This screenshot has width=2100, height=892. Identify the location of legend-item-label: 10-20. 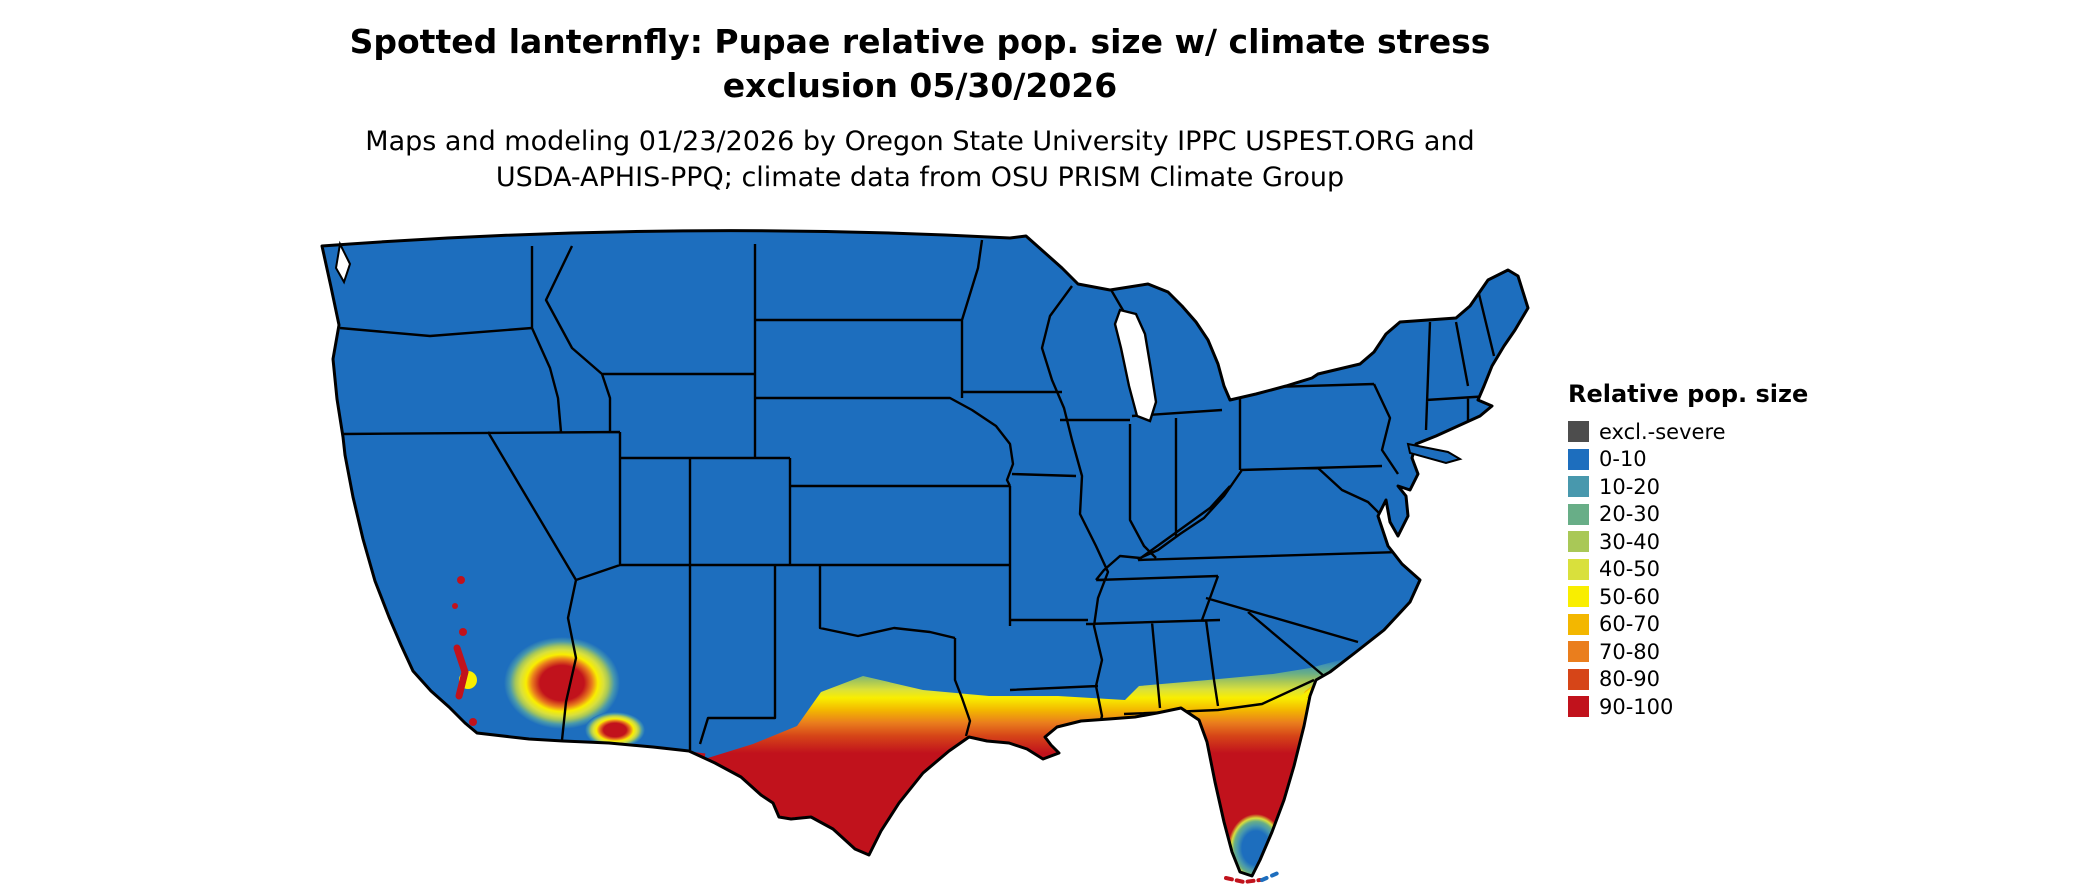
(1630, 486).